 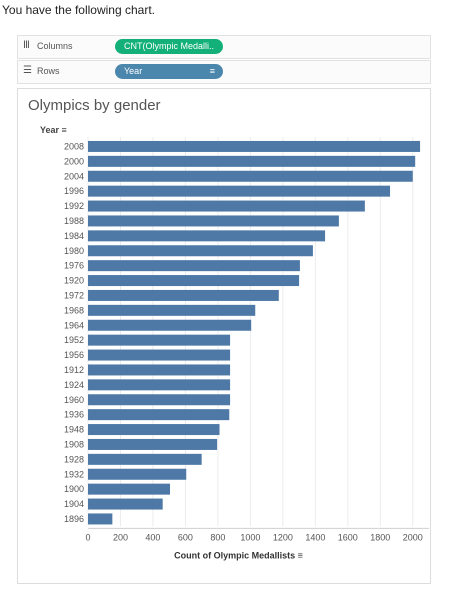 I want to click on chart-title: Olympics by gender, so click(x=94, y=105).